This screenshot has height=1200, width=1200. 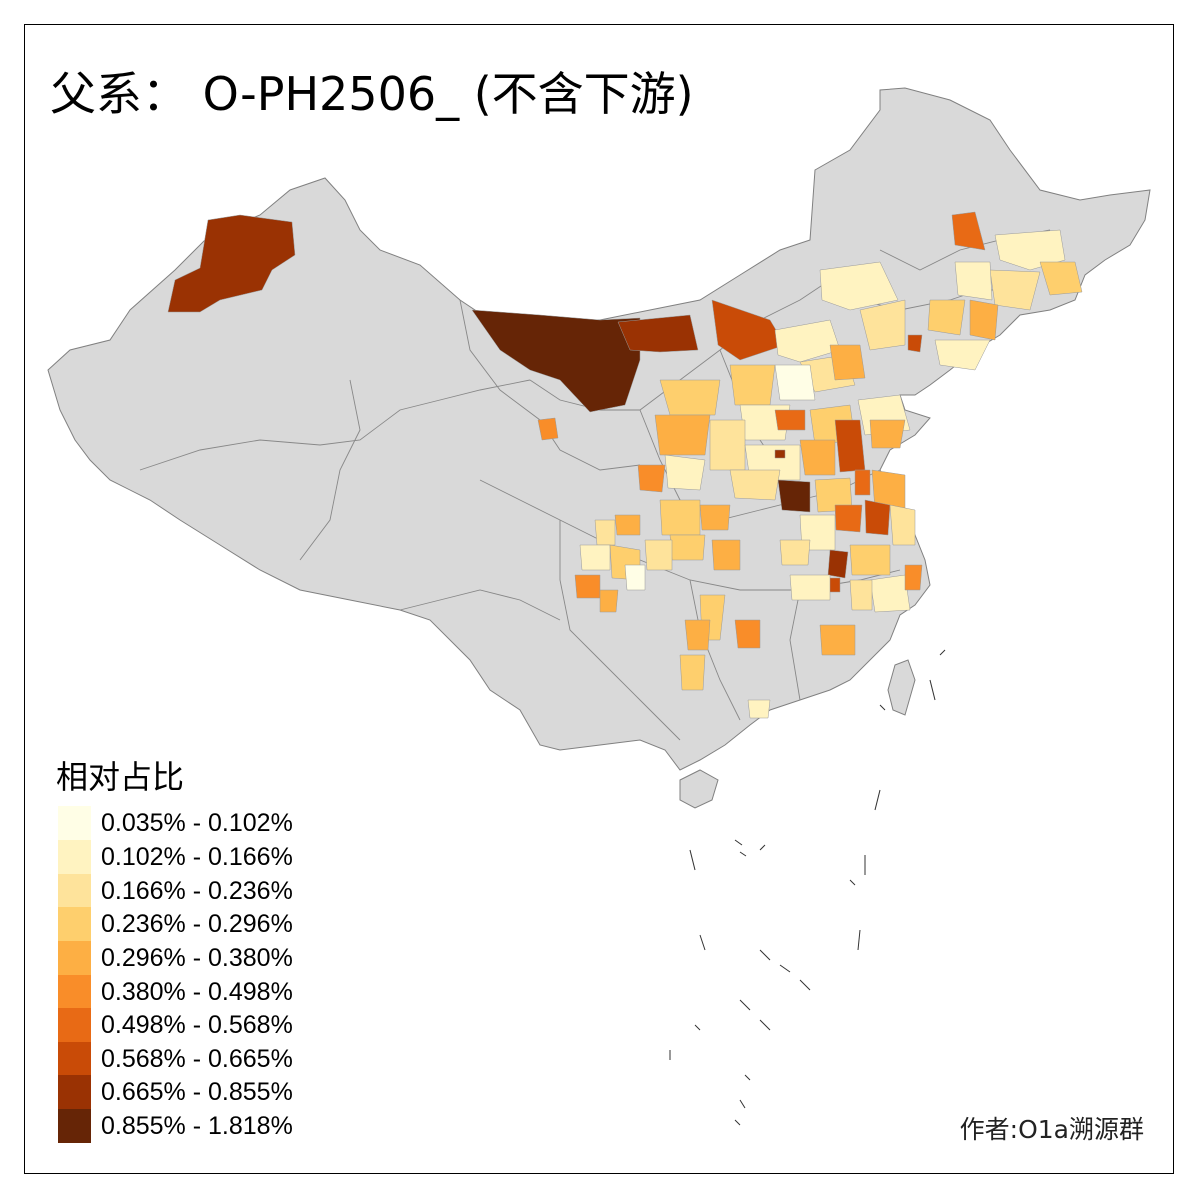 I want to click on legend-label: 0.568% - 0.665%, so click(x=197, y=1058).